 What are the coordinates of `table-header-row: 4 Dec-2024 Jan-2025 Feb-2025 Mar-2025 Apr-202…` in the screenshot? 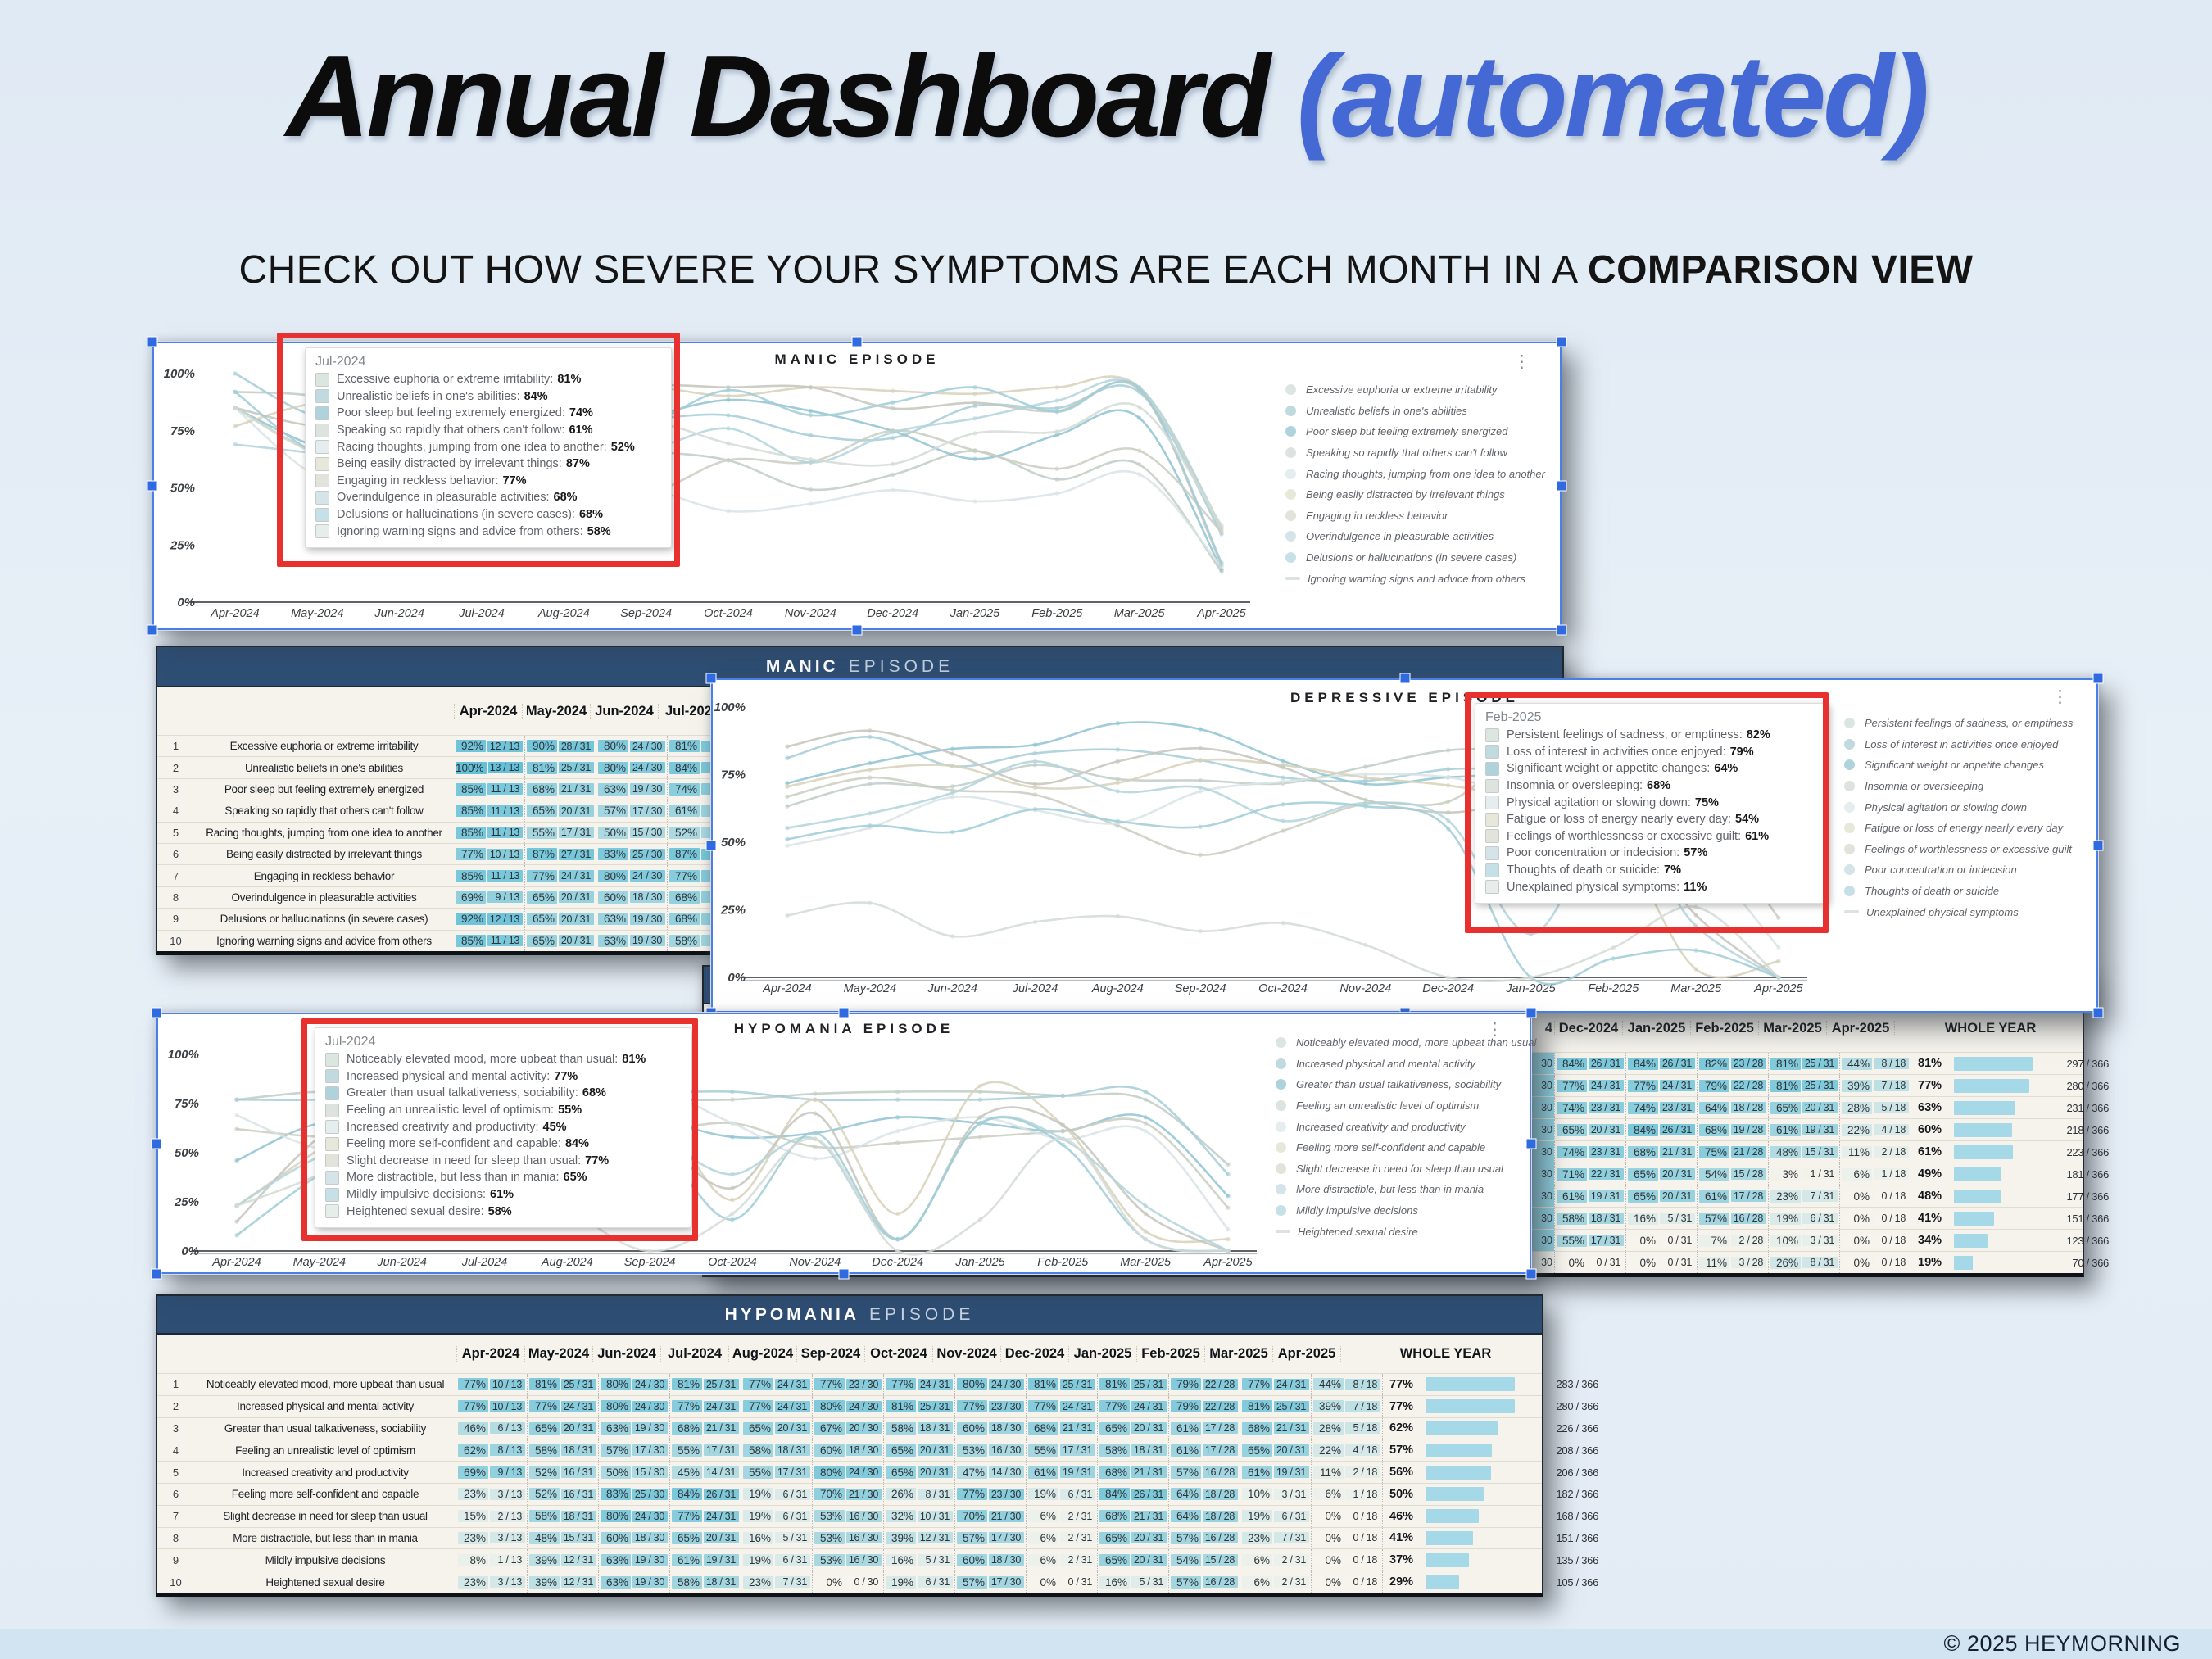 It's located at (1393, 1028).